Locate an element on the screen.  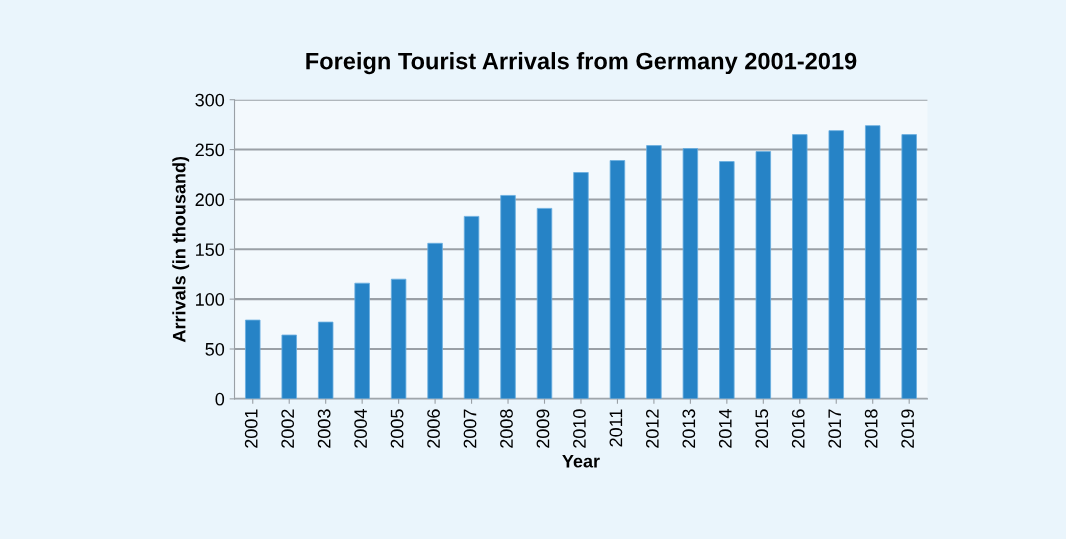
x-tick-label: 2005 is located at coordinates (397, 428).